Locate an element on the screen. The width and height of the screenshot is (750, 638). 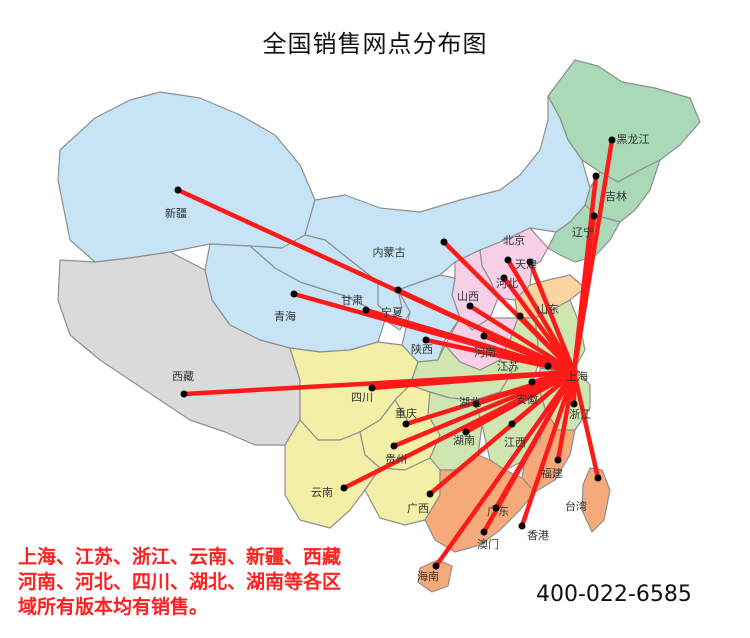
province-label-xianggang: 香港 is located at coordinates (538, 535).